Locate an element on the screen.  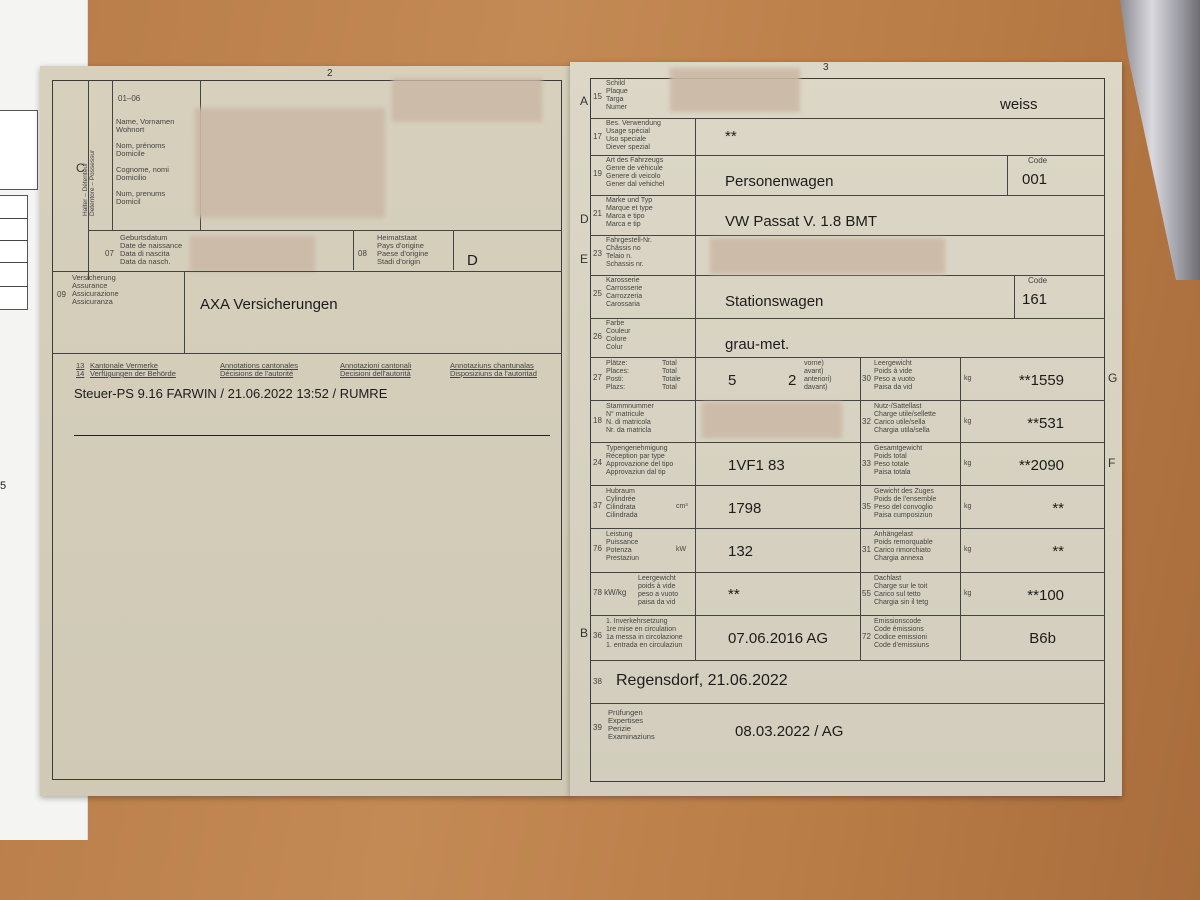
field-number: 32 is located at coordinates (866, 421).